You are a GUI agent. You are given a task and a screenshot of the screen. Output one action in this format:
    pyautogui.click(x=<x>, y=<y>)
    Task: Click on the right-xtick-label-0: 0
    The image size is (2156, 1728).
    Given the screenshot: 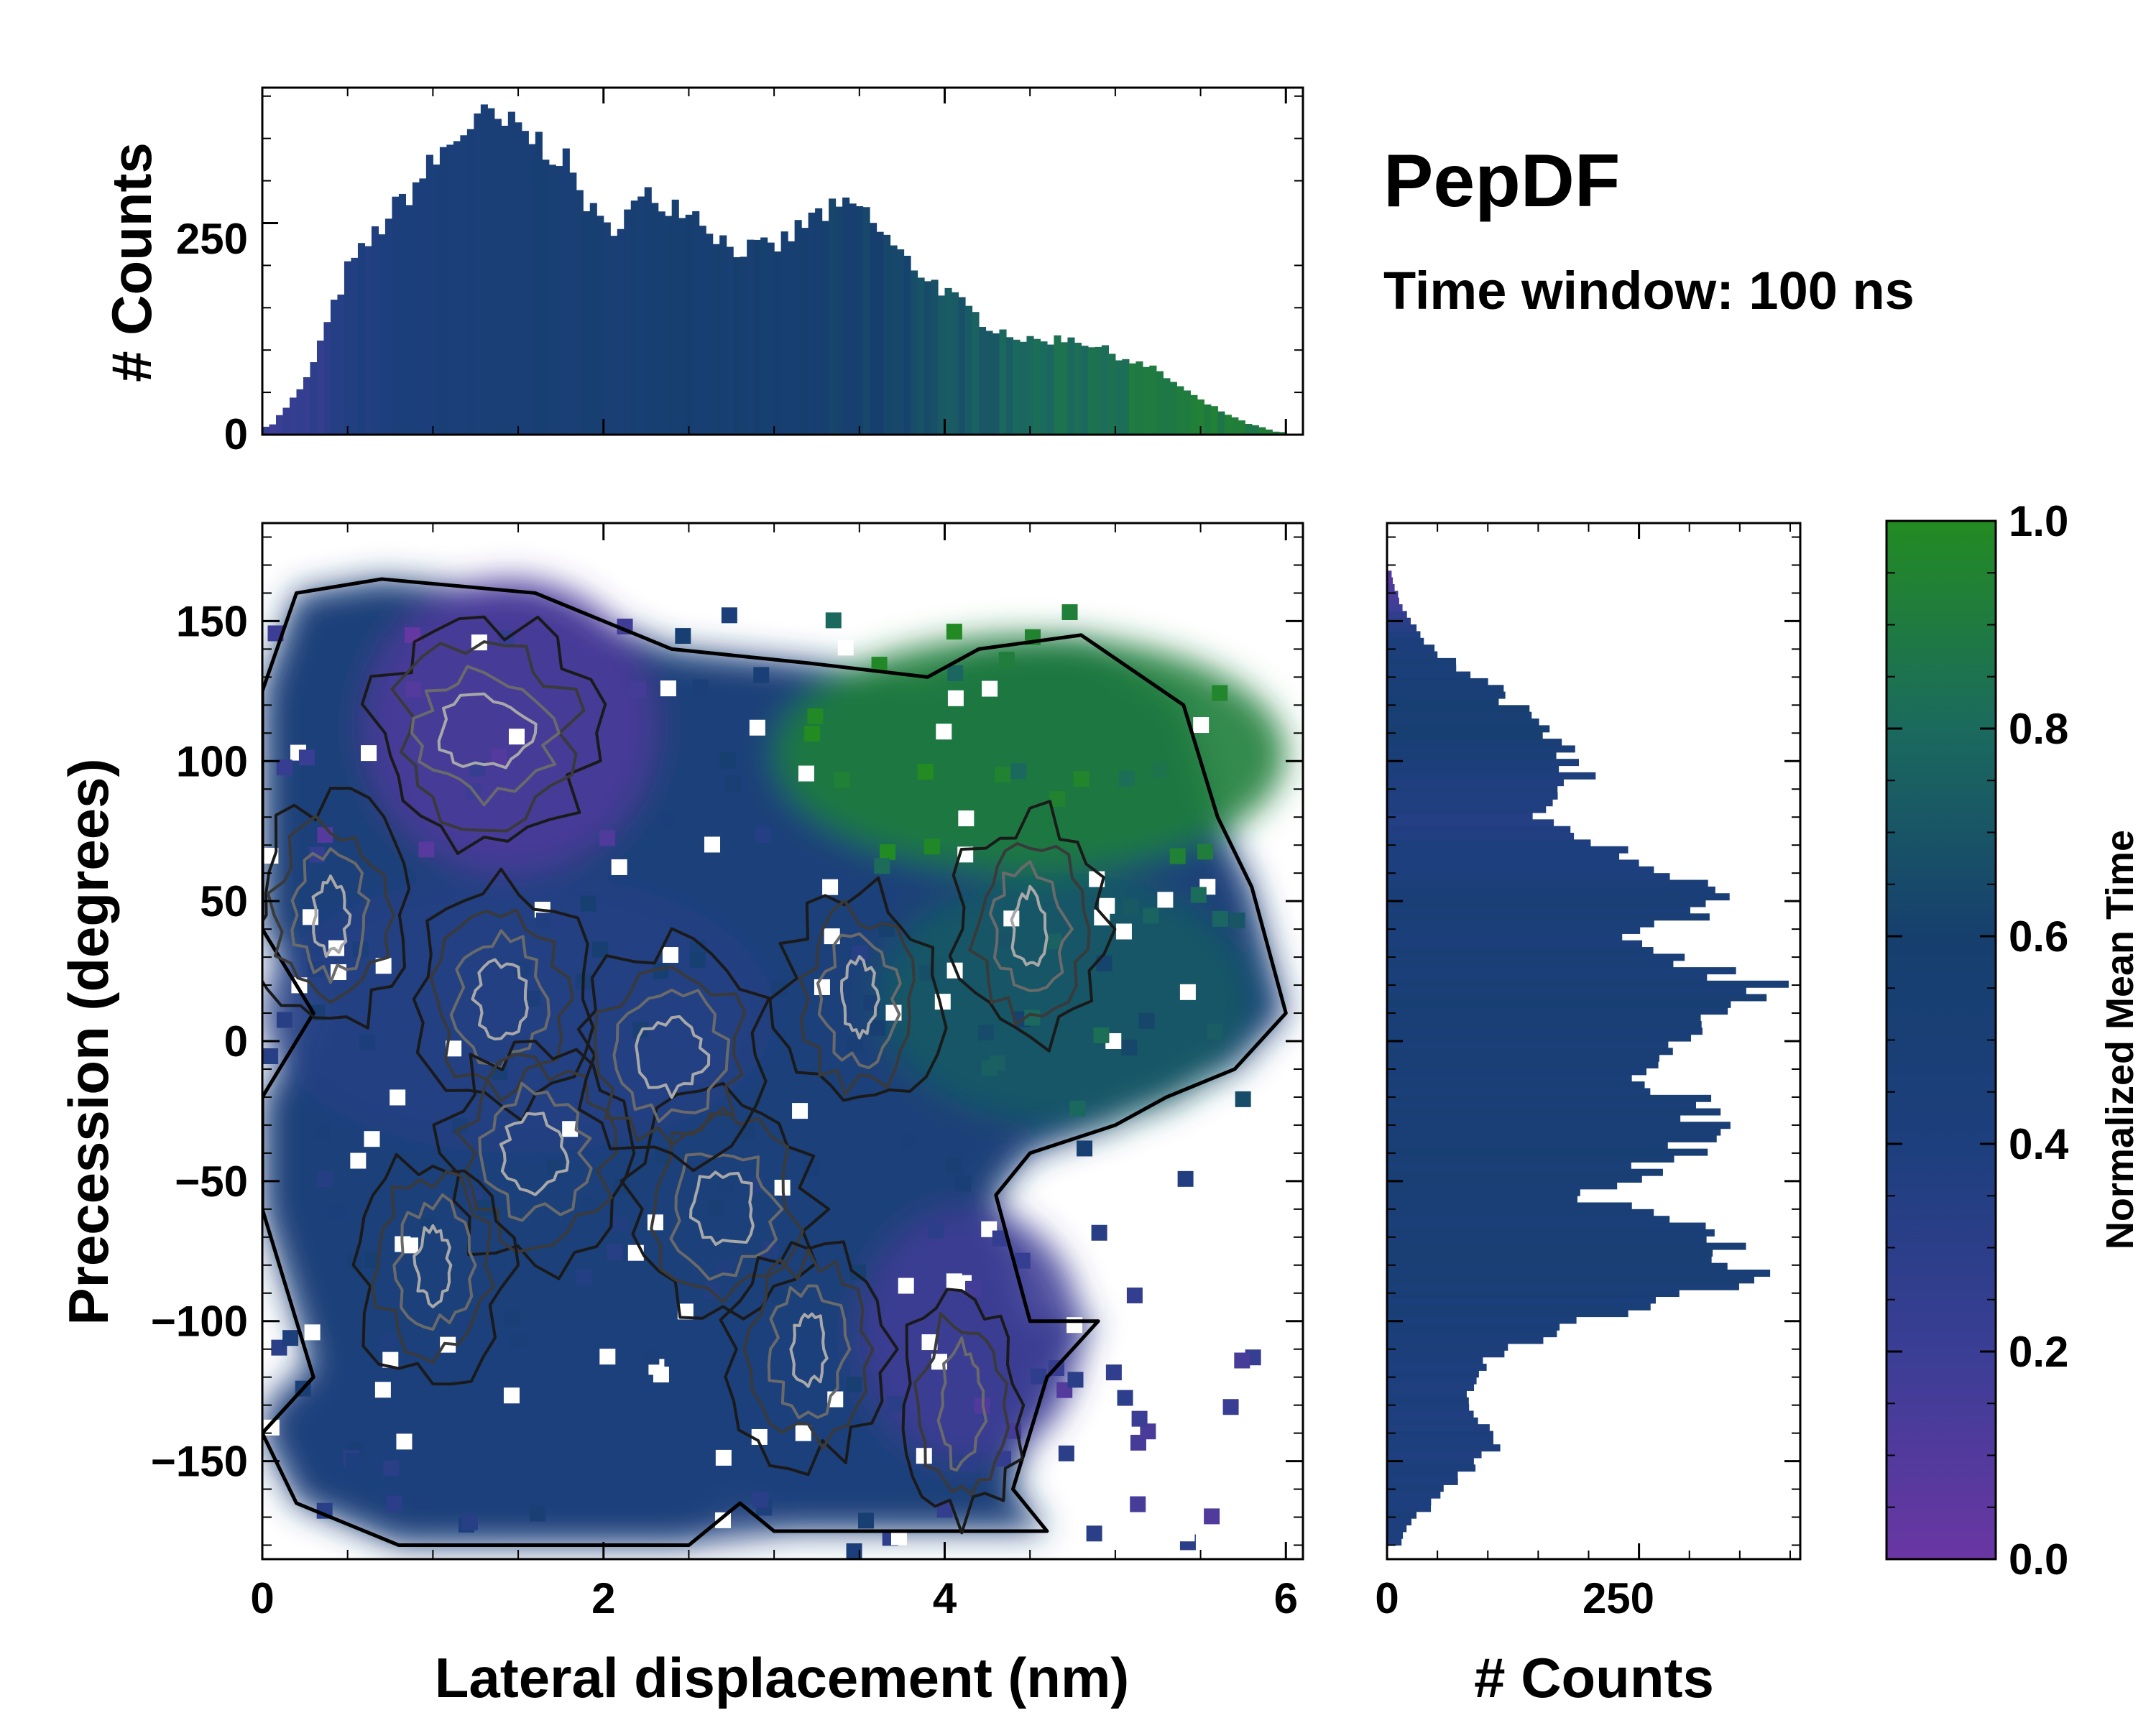 What is the action you would take?
    pyautogui.click(x=1387, y=1598)
    